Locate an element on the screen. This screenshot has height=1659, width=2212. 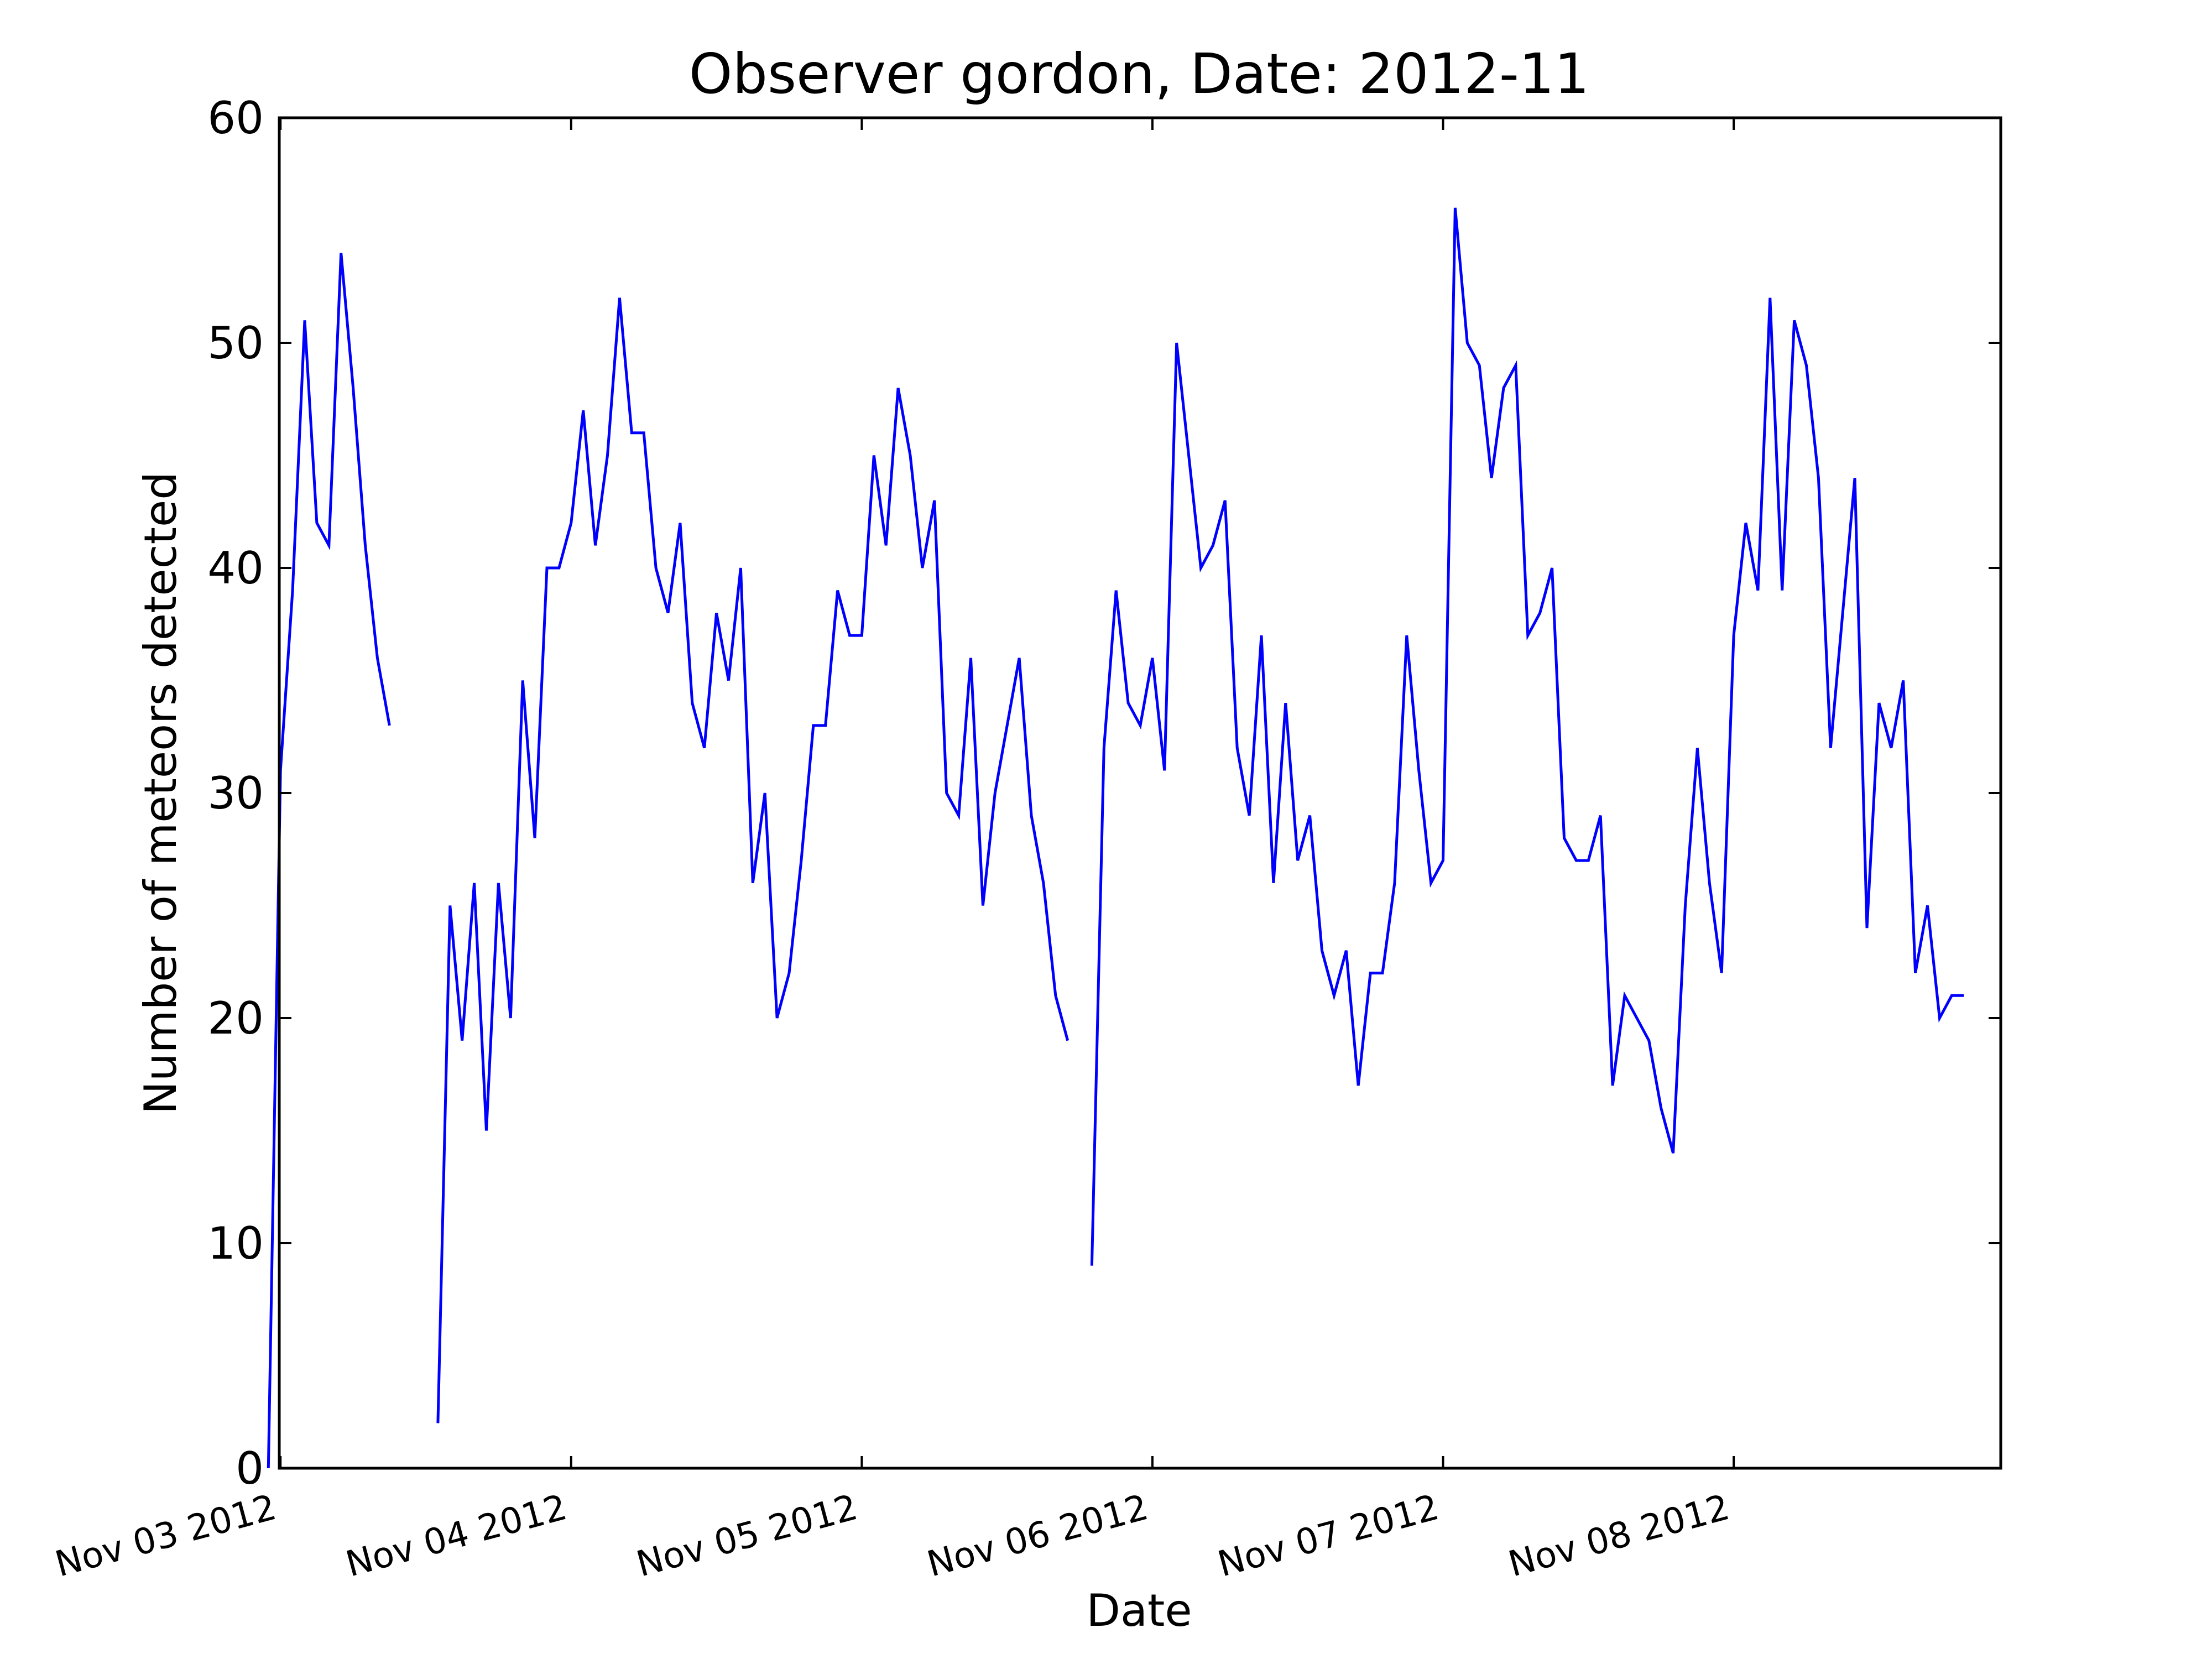
y-axis-label: Number of meteors detected is located at coordinates (161, 793).